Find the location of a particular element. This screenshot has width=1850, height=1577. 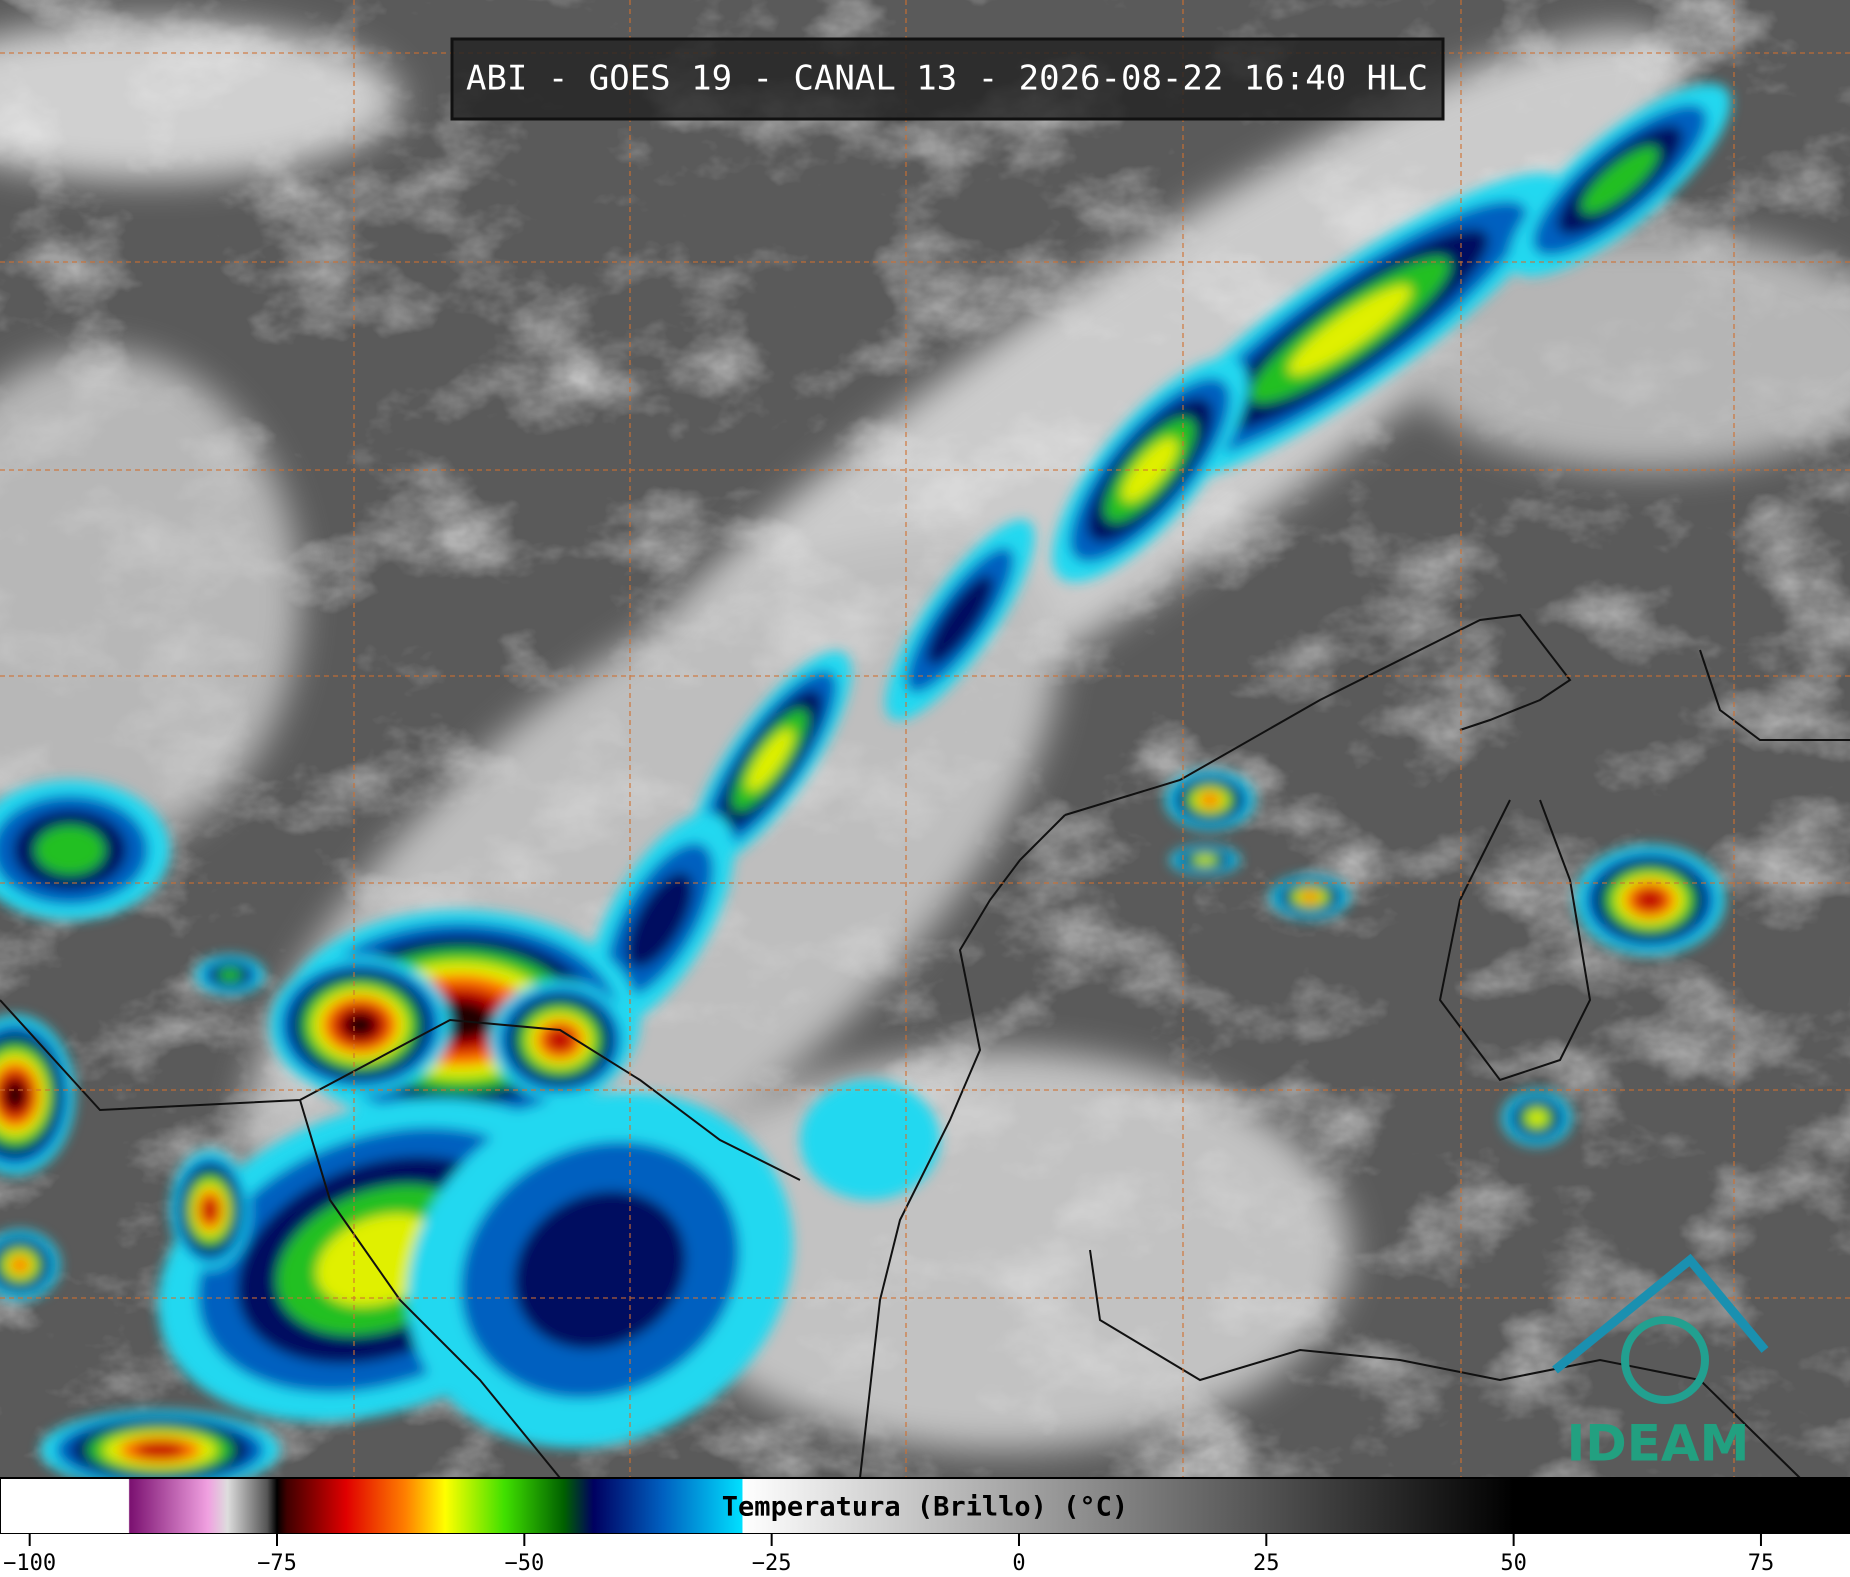

tick-label: 25 is located at coordinates (1266, 1563).